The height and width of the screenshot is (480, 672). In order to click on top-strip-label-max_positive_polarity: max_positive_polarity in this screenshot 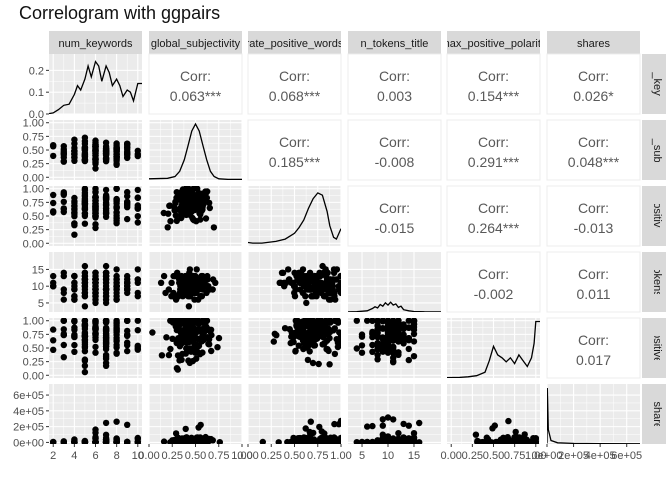, I will do `click(494, 44)`.